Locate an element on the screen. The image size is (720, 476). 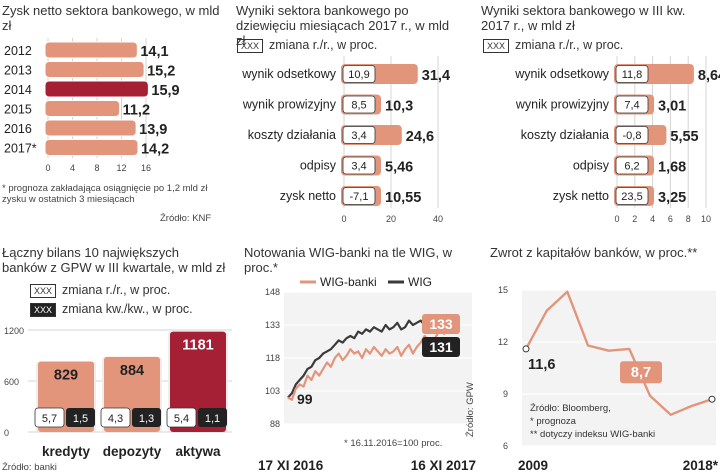
value-label: 1,68 is located at coordinates (672, 168).